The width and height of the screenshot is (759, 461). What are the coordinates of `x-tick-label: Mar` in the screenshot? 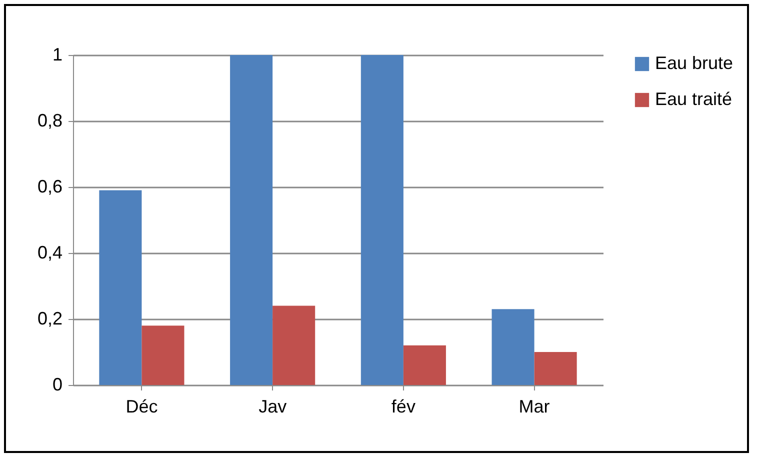 It's located at (534, 406).